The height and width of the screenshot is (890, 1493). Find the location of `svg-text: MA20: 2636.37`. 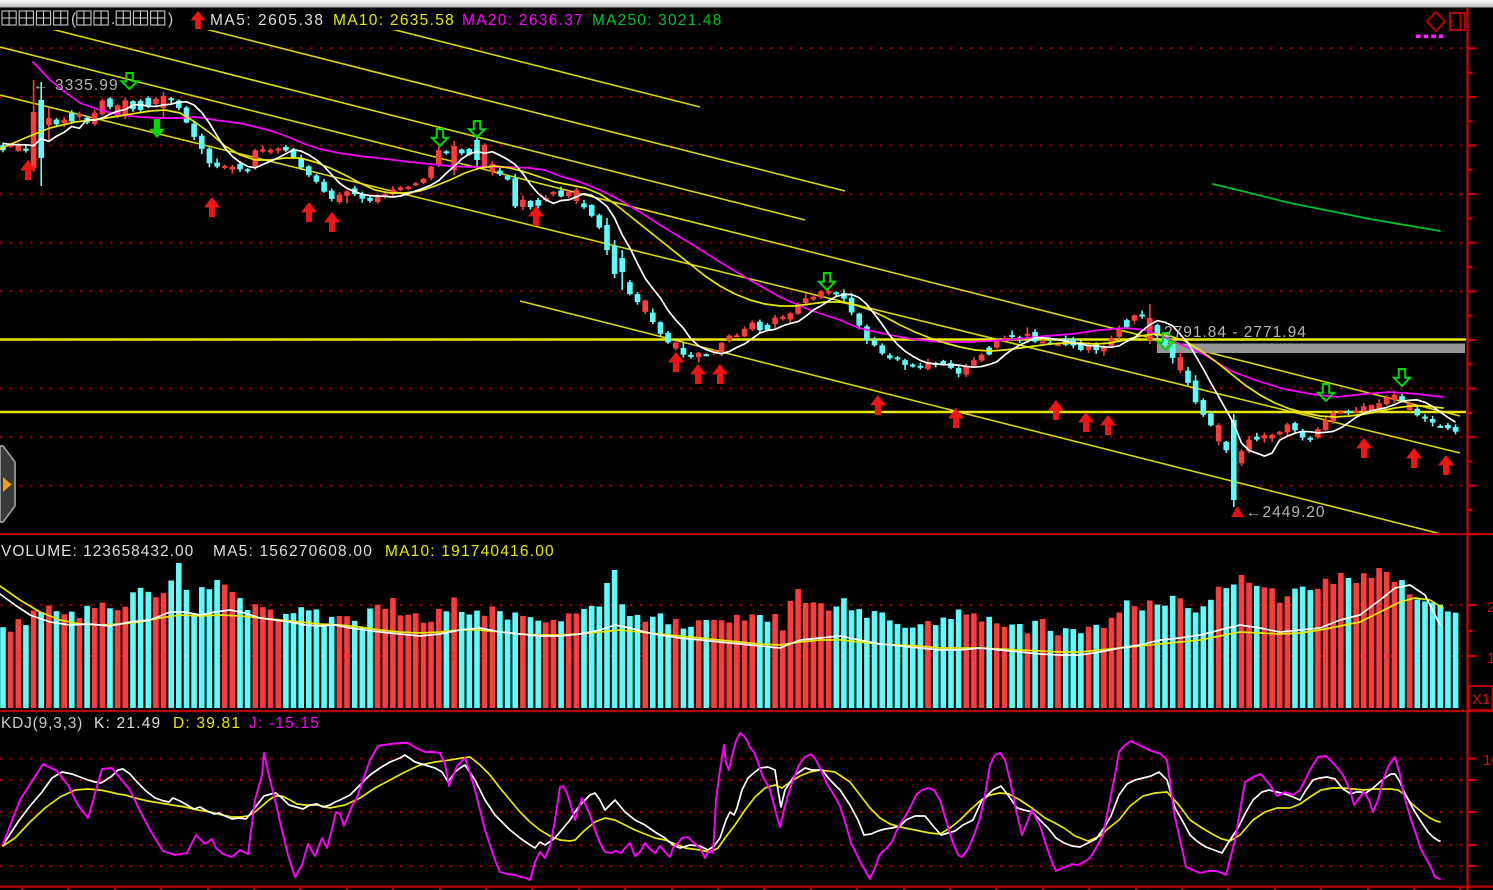

svg-text: MA20: 2636.37 is located at coordinates (523, 20).